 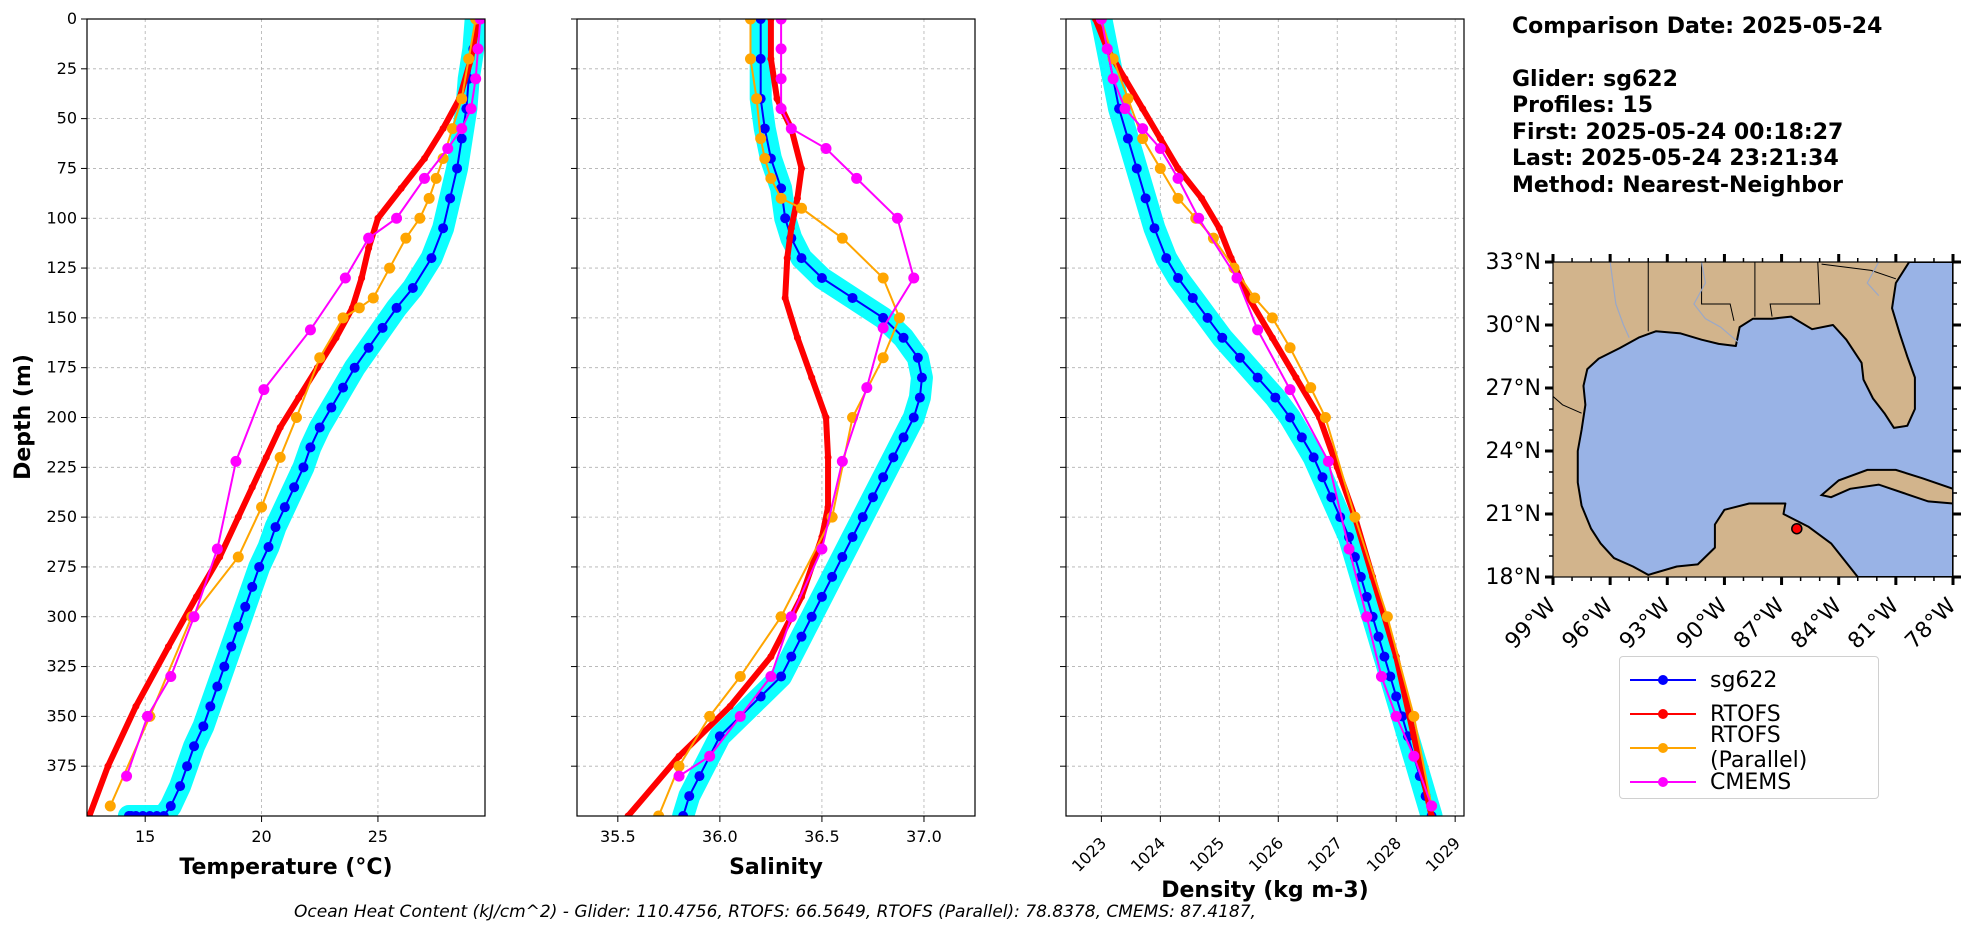 I want to click on lat-label: 27°N, so click(x=1513, y=388).